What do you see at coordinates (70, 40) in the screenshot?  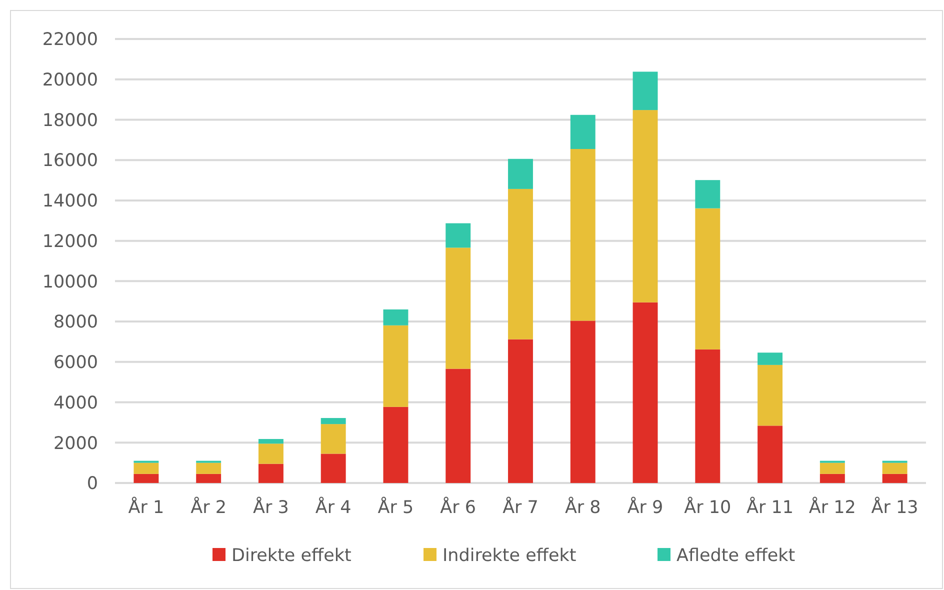 I see `y-tick-label: 22000` at bounding box center [70, 40].